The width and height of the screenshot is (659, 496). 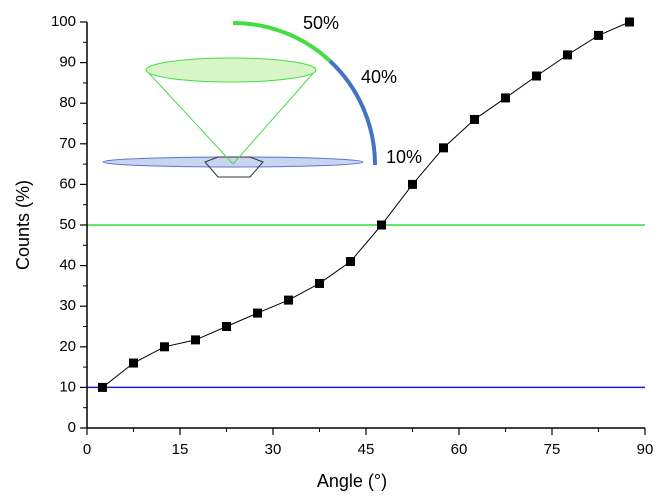 I want to click on cone-top, so click(x=231, y=70).